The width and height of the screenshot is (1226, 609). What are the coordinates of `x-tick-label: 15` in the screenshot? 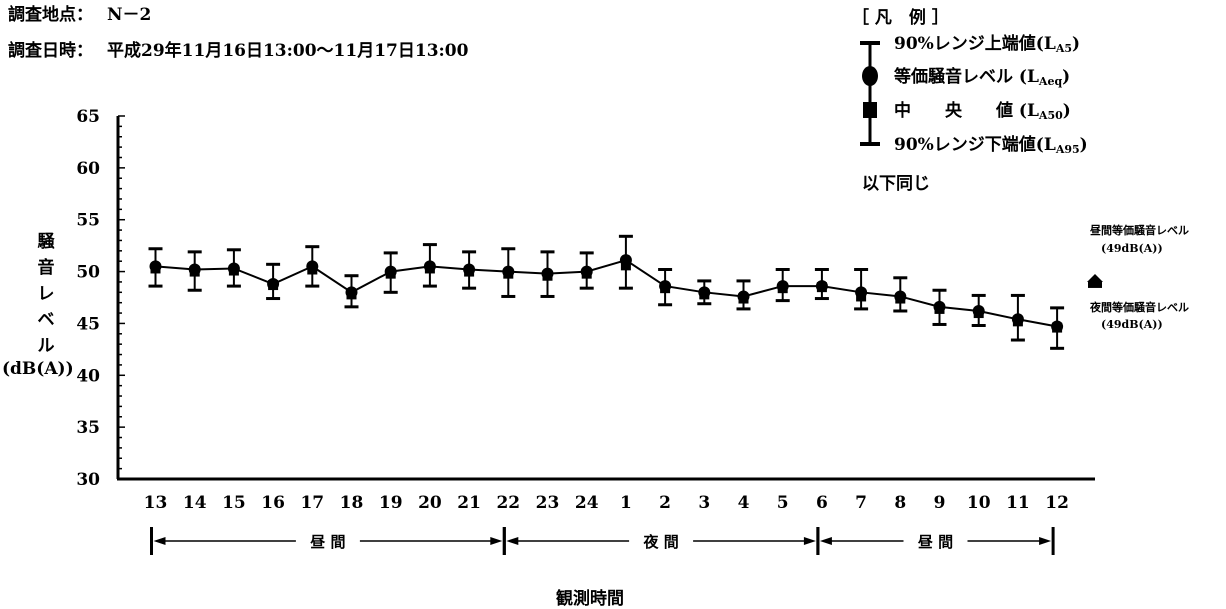 It's located at (234, 503).